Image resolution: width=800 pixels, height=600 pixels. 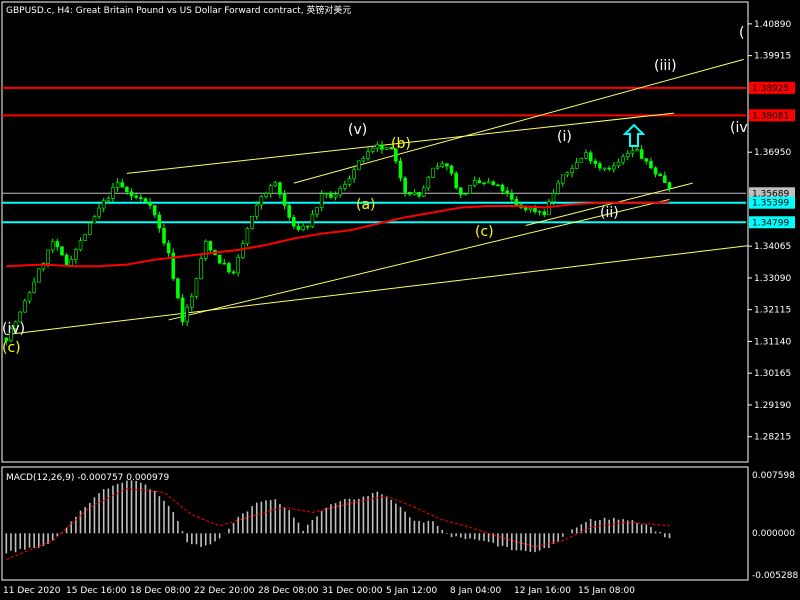 I want to click on level-label-text: 1.35689, so click(x=770, y=194).